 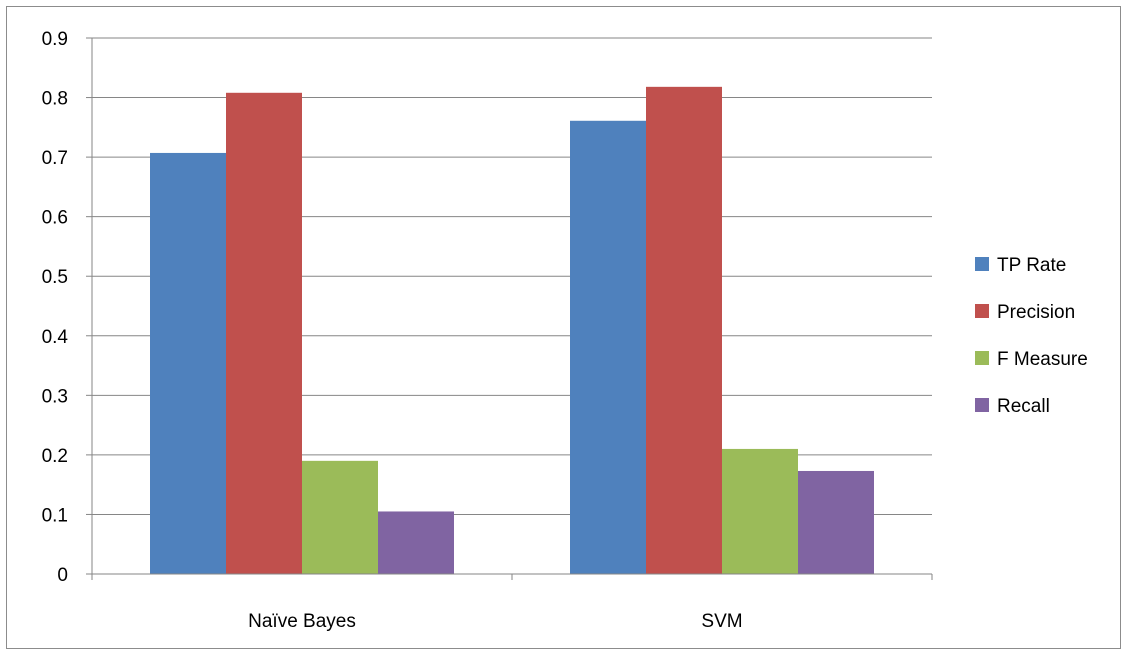 What do you see at coordinates (721, 621) in the screenshot?
I see `x-tick-label: SVM` at bounding box center [721, 621].